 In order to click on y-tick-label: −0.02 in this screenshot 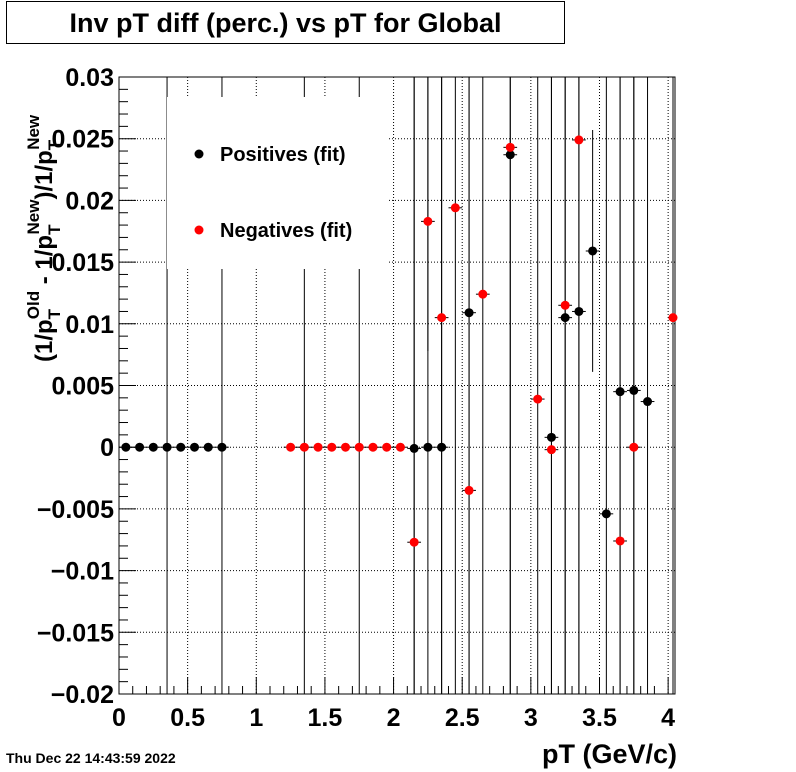, I will do `click(82, 695)`.